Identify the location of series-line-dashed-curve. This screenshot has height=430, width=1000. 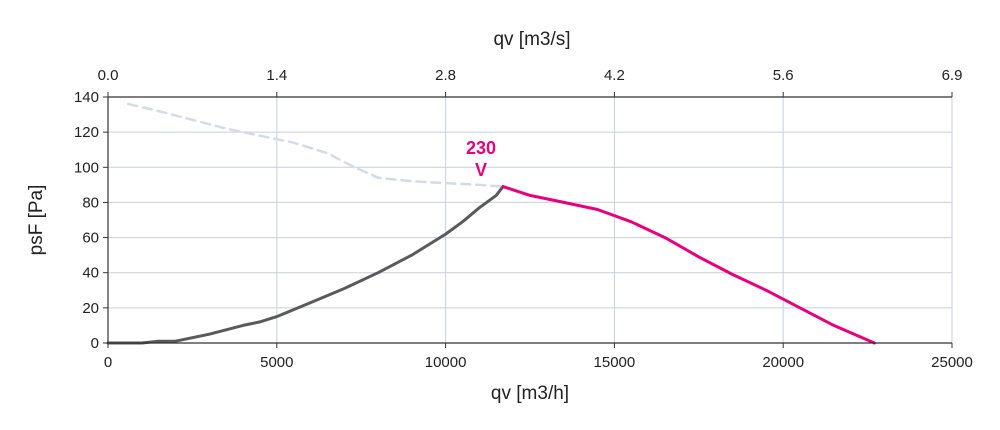
(316, 145).